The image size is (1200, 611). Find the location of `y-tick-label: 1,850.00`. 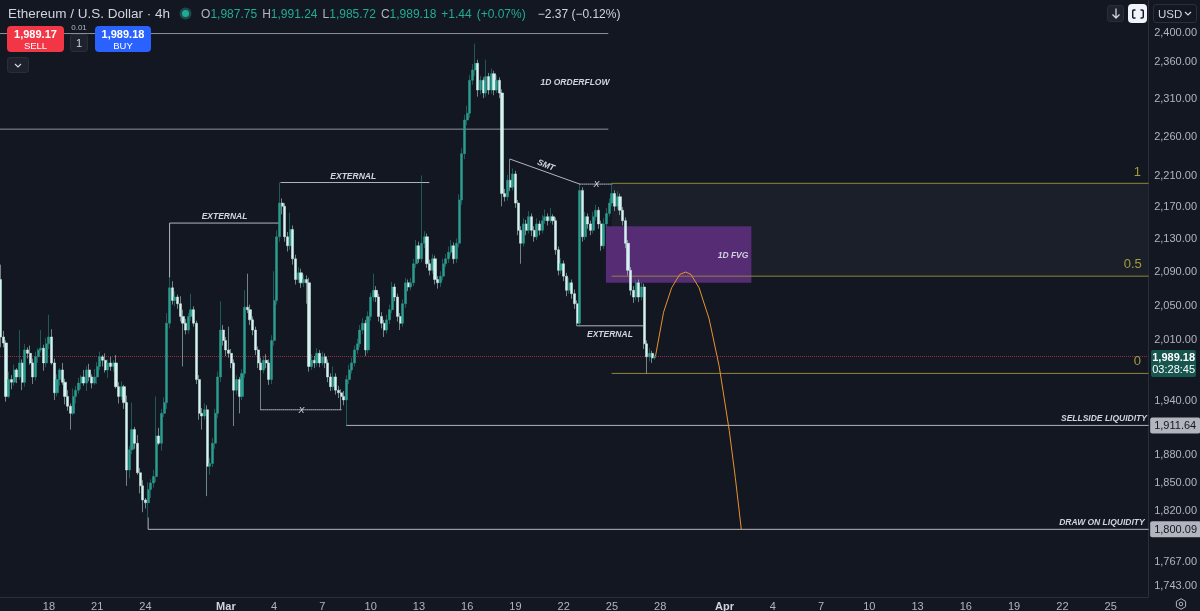

y-tick-label: 1,850.00 is located at coordinates (1176, 482).